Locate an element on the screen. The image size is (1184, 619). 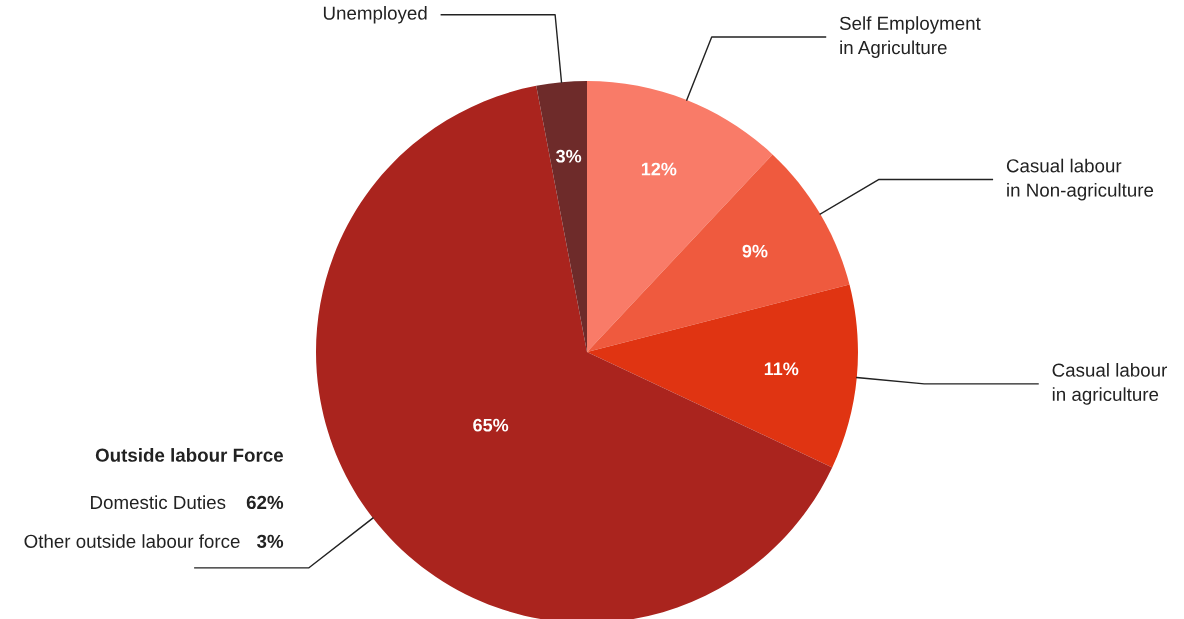
data-label: 3% is located at coordinates (569, 156).